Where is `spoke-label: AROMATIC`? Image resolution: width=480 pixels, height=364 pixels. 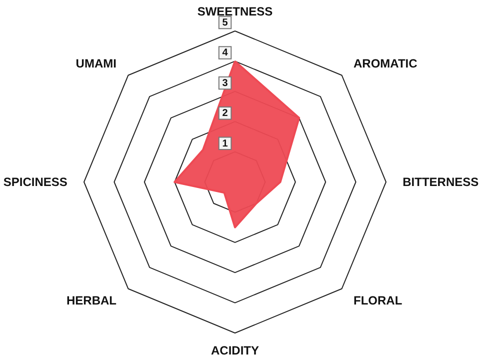
spoke-label: AROMATIC is located at coordinates (386, 63).